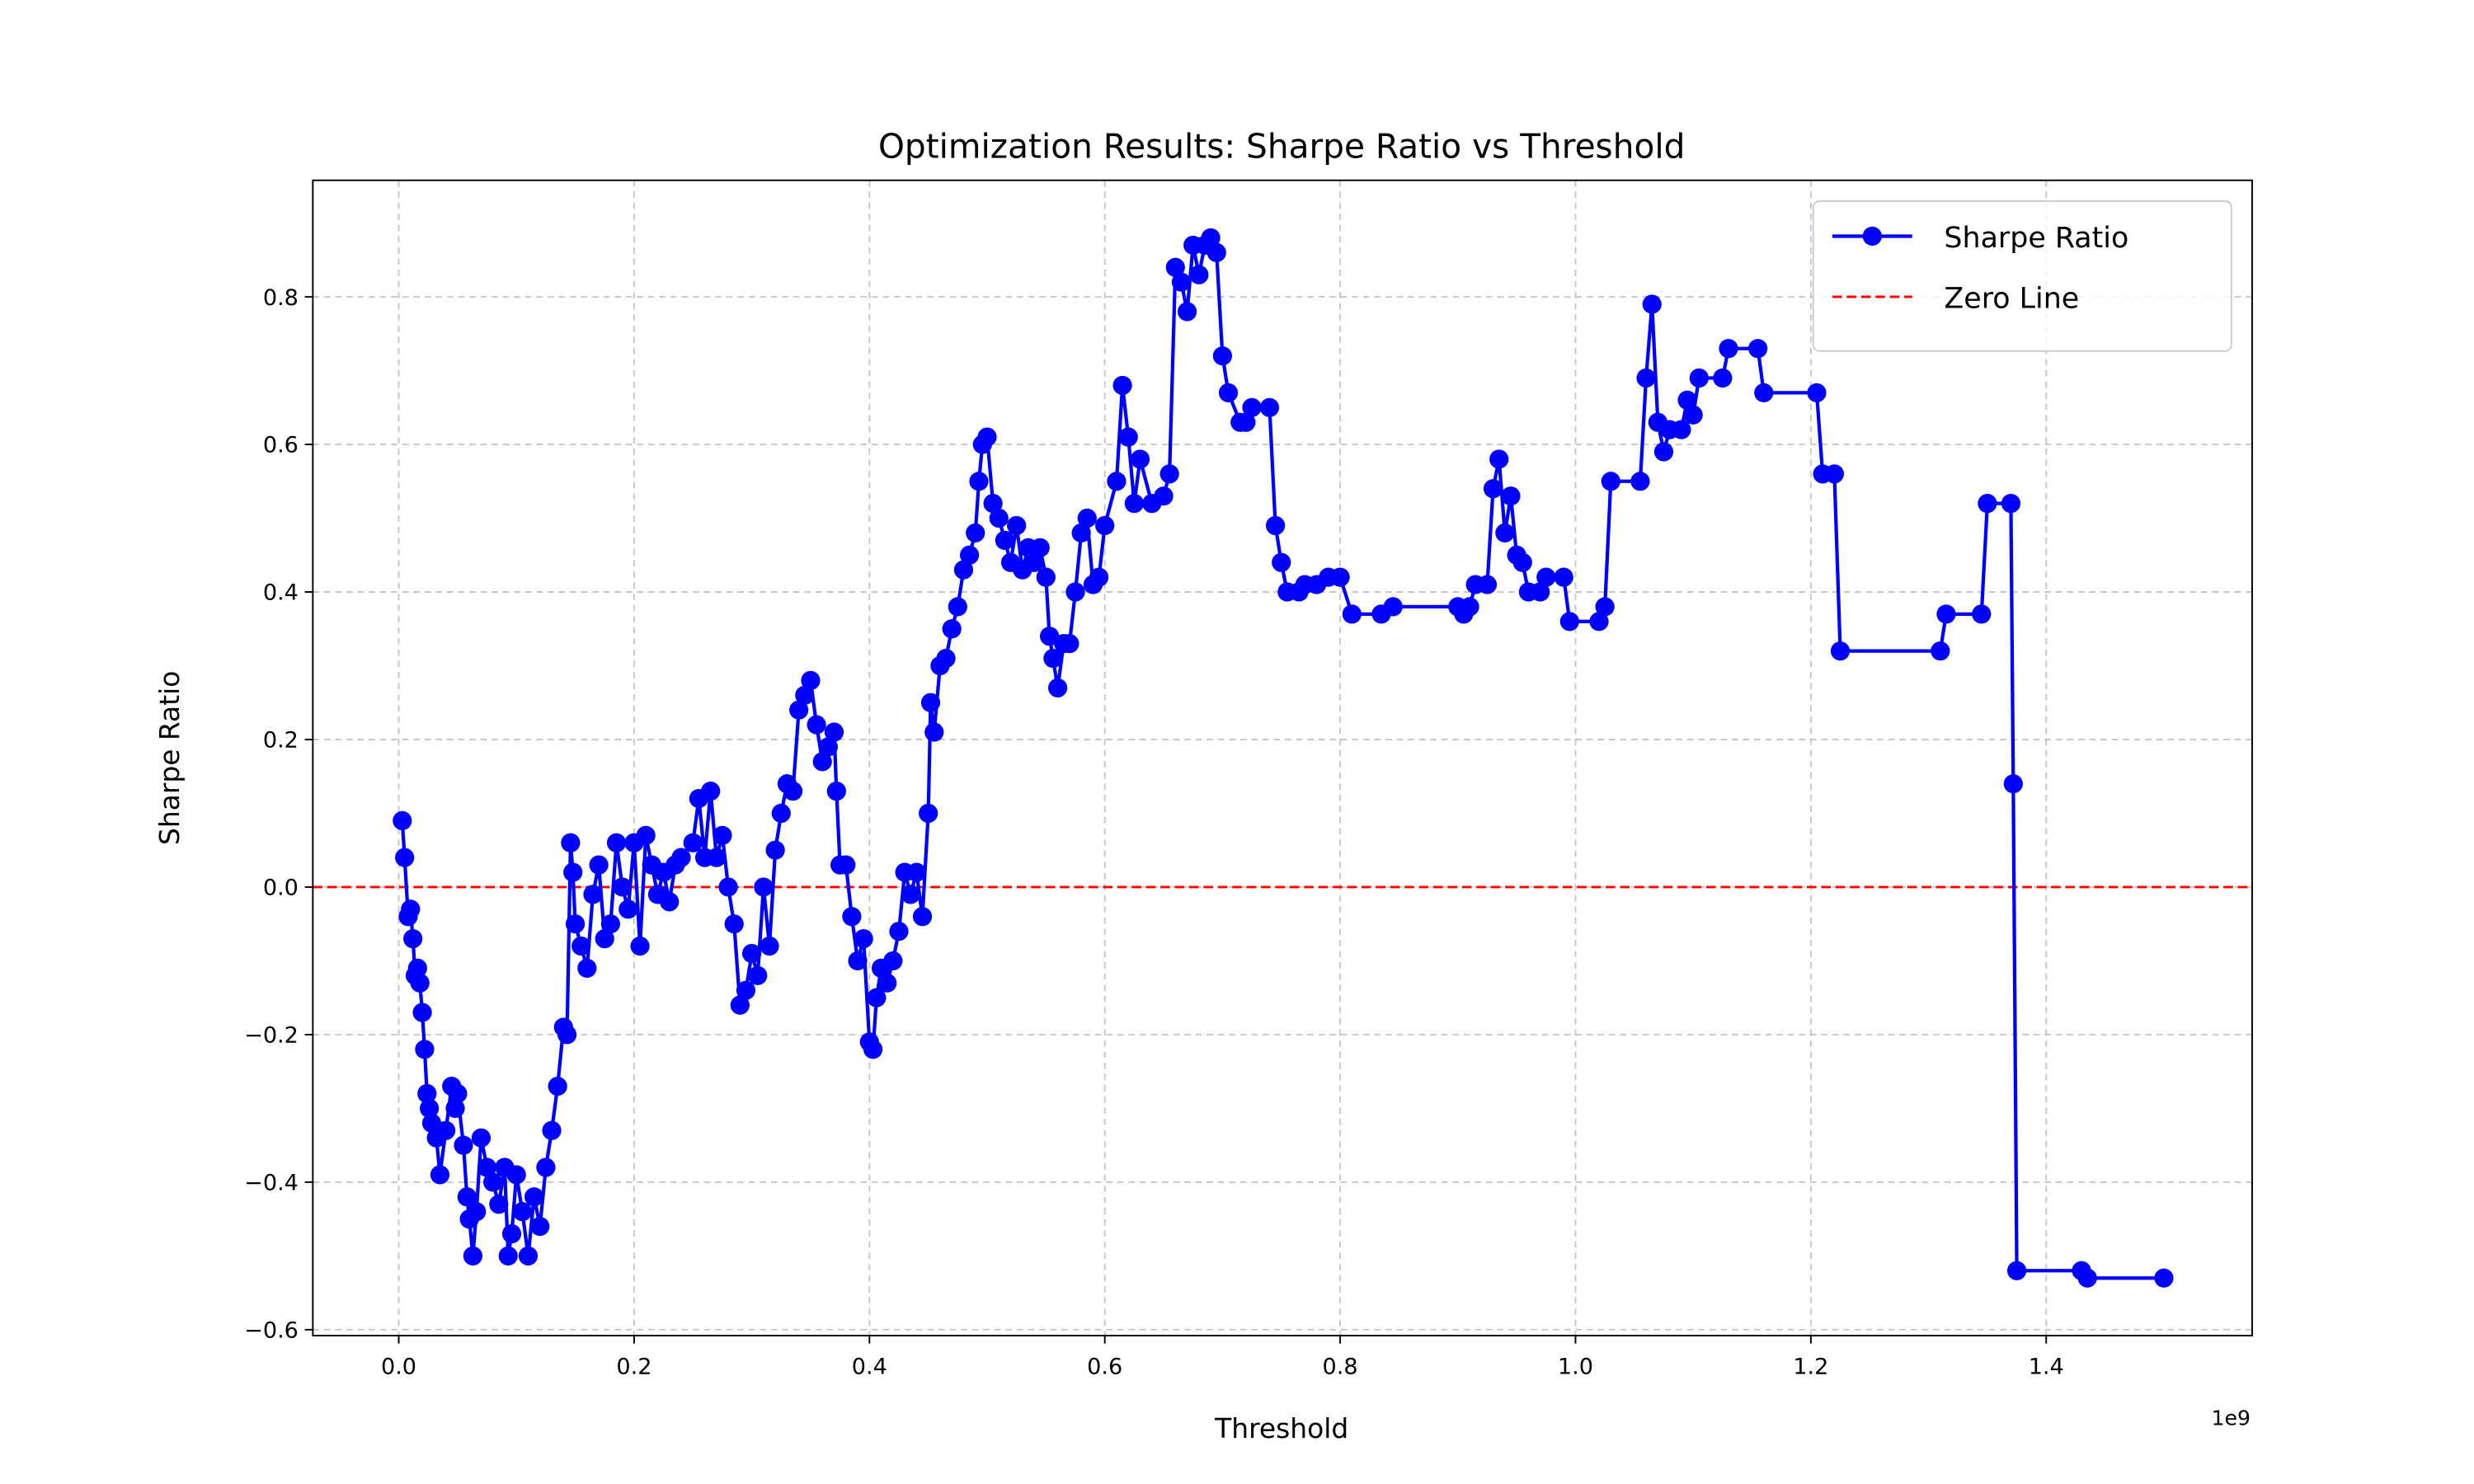  I want to click on x-tick-label: 0.2, so click(633, 1366).